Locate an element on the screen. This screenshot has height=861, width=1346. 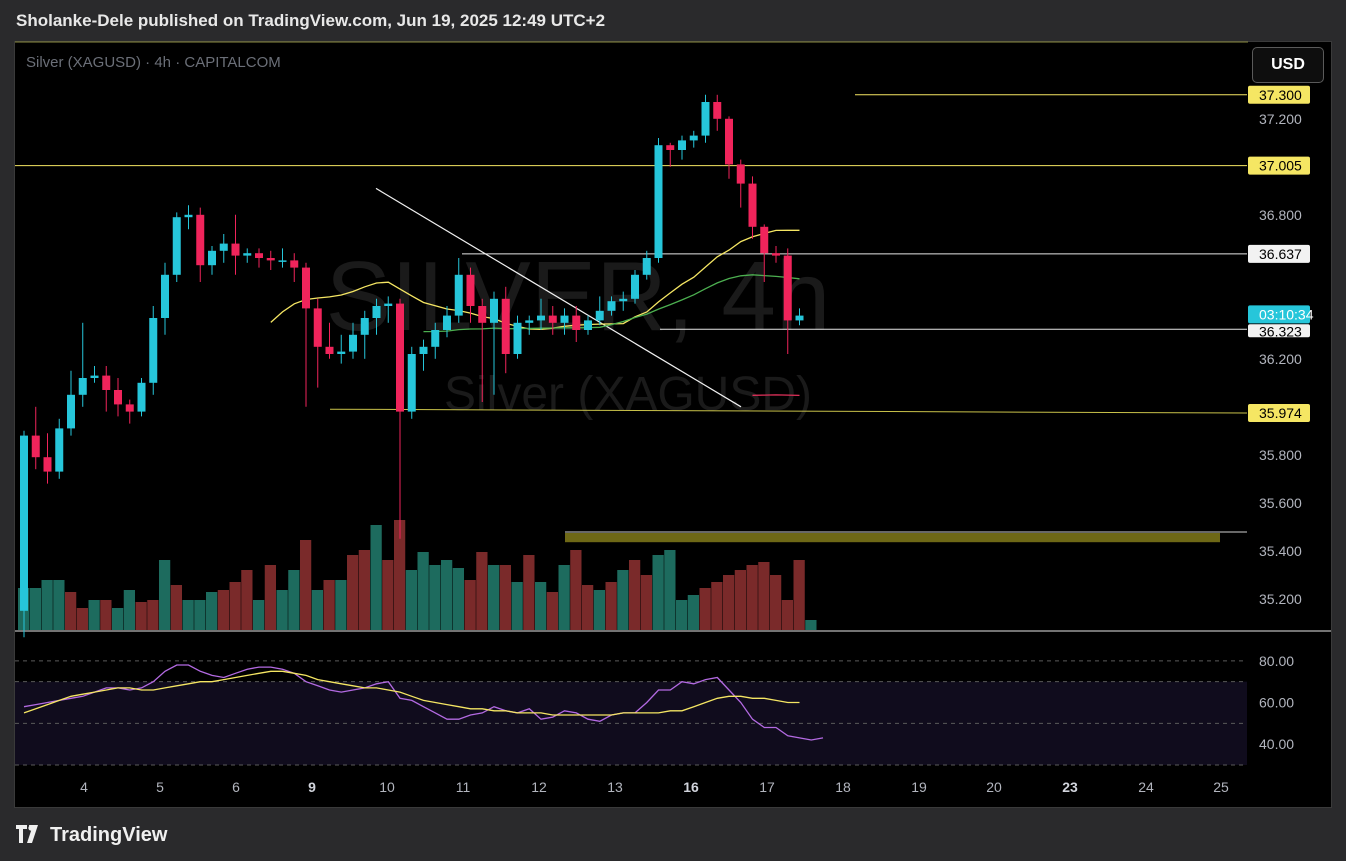
price-label-box is located at coordinates (1279, 94).